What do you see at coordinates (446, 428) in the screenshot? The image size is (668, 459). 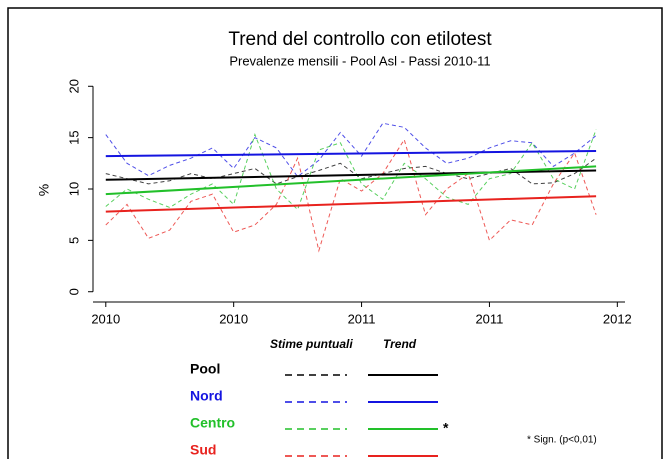 I see `legend-note: *` at bounding box center [446, 428].